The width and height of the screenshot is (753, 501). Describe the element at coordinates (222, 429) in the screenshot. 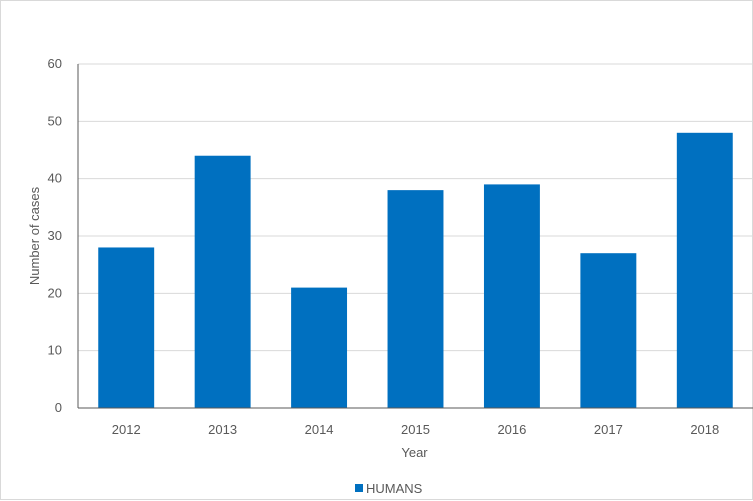

I see `x-tick-label: 2013` at that location.